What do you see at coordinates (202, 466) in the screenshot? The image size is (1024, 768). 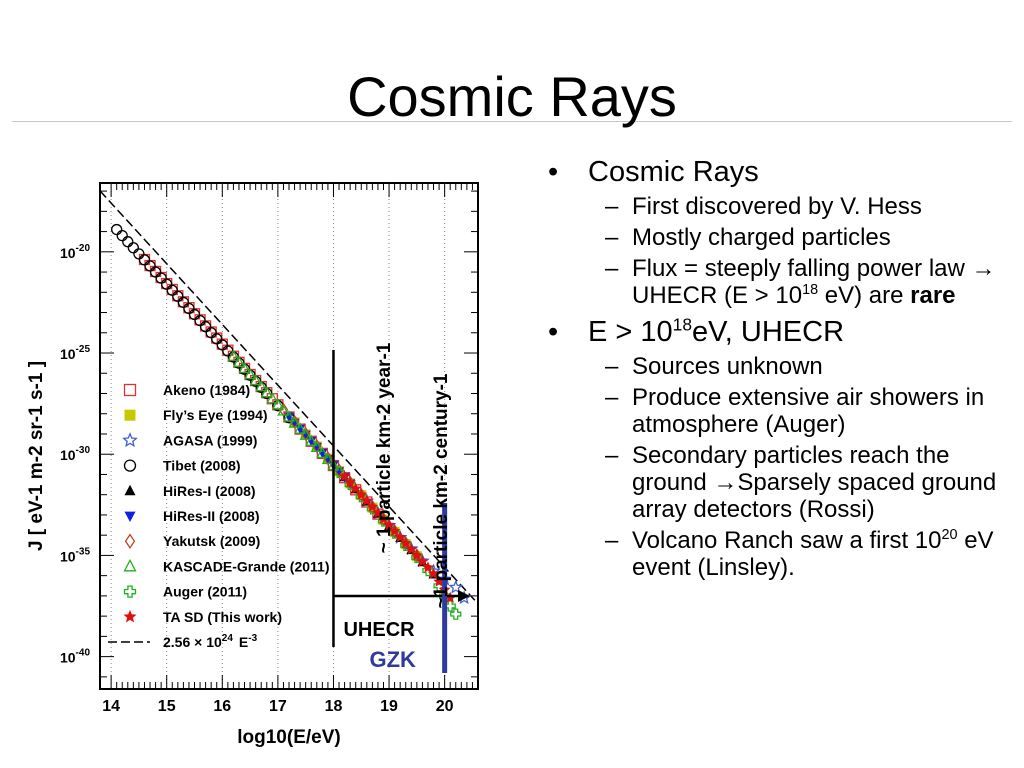 I see `legend-entry-label: Tibet (2008)` at bounding box center [202, 466].